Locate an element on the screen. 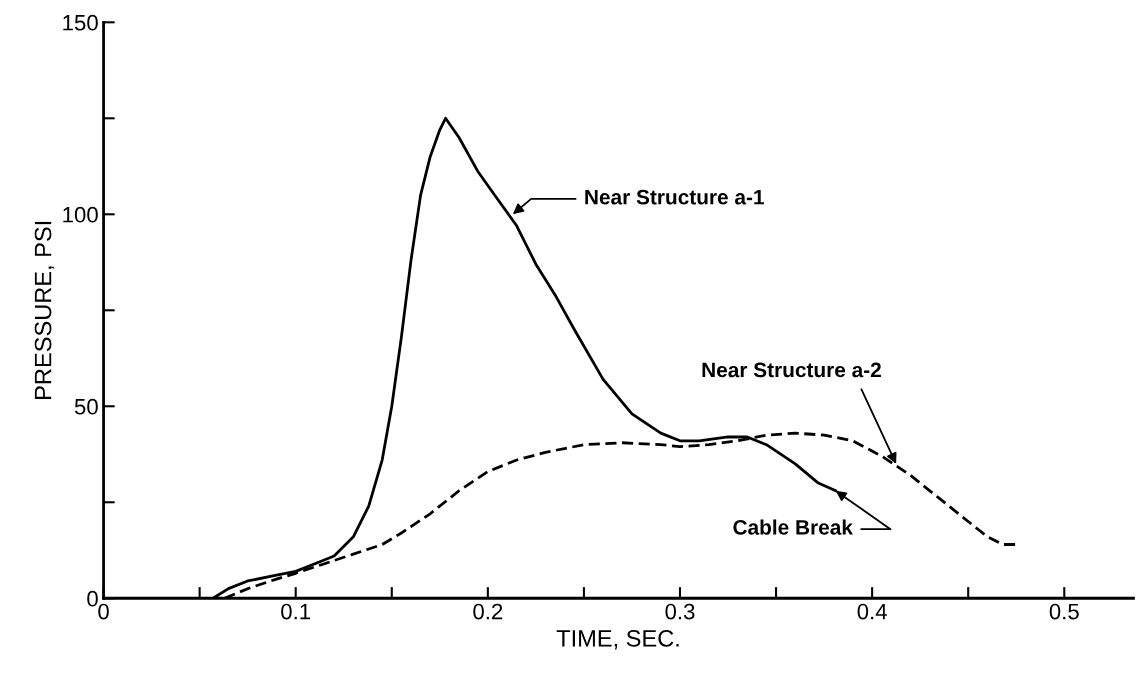 The width and height of the screenshot is (1138, 676). x-tick-label: 0 is located at coordinates (103, 611).